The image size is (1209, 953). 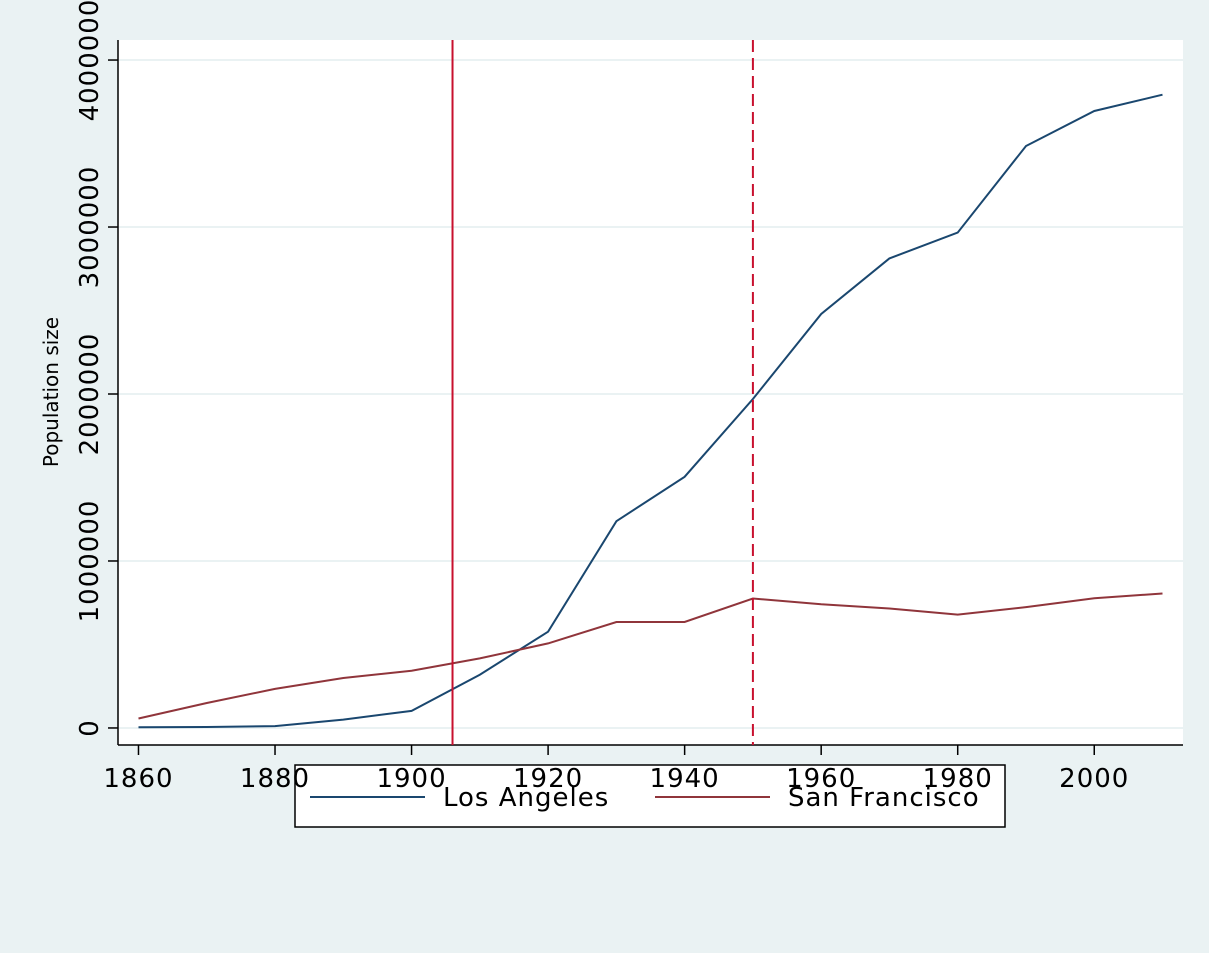 I want to click on y-tick-label: 3000000, so click(x=90, y=227).